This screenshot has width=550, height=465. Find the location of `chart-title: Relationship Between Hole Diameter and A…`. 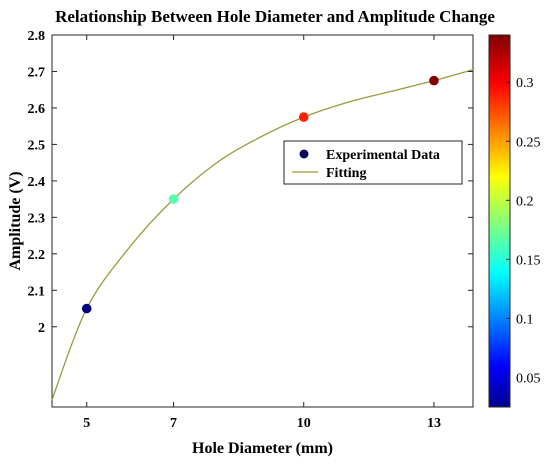

chart-title: Relationship Between Hole Diameter and A… is located at coordinates (275, 16).